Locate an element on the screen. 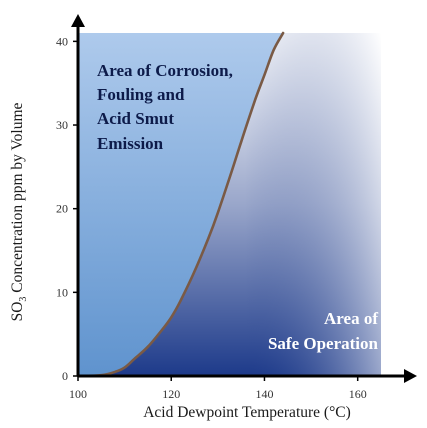 Image resolution: width=427 pixels, height=428 pixels. corrosion-label-line-2: Fouling and is located at coordinates (141, 94).